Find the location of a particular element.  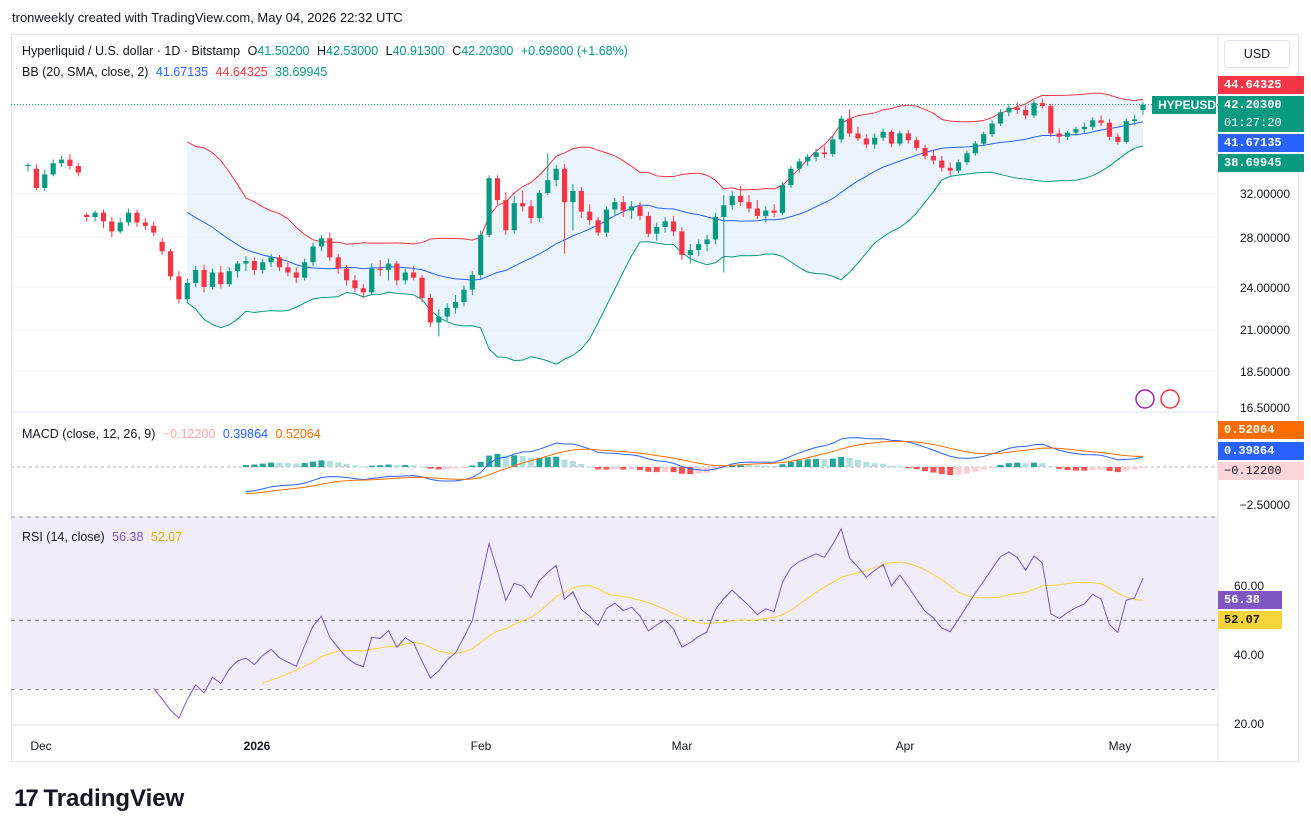

time-tick-may: May is located at coordinates (1120, 746).